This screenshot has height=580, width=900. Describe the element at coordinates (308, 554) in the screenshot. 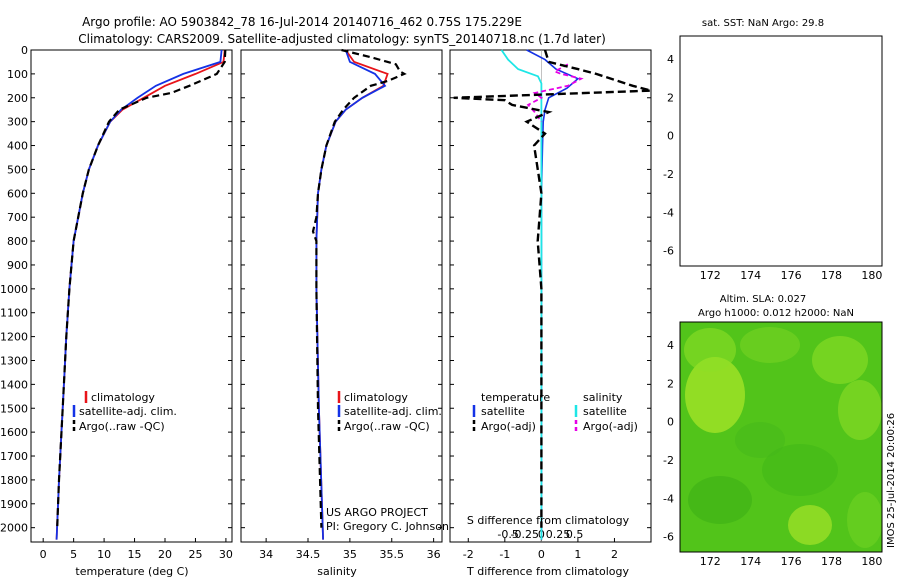

I see `x-tick-label: 34.5` at that location.